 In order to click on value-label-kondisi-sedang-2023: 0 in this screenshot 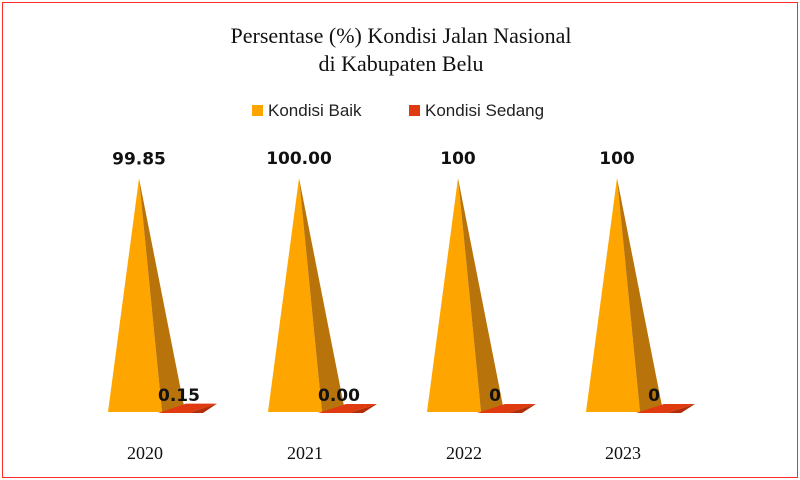, I will do `click(654, 396)`.